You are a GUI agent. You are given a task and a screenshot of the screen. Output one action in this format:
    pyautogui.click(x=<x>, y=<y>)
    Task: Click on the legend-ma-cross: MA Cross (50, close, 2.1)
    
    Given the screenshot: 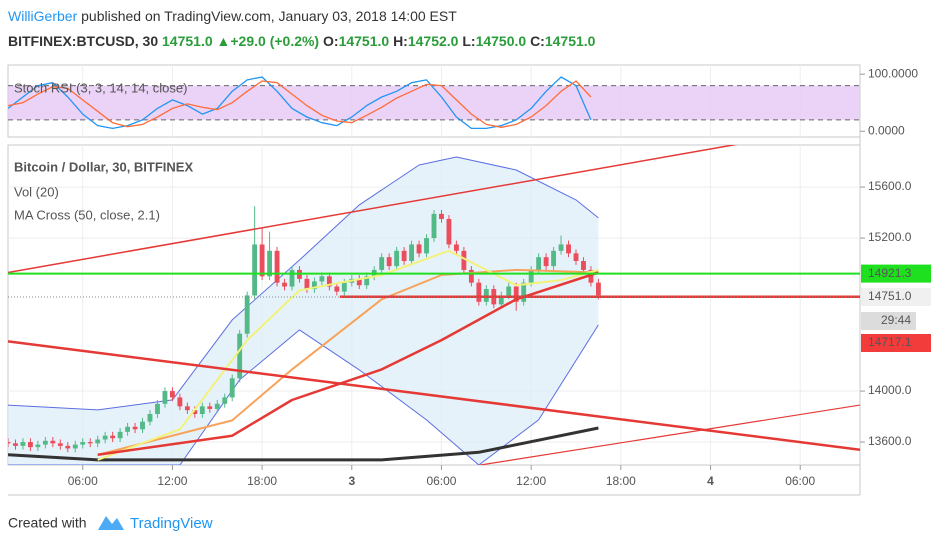 What is the action you would take?
    pyautogui.click(x=87, y=214)
    